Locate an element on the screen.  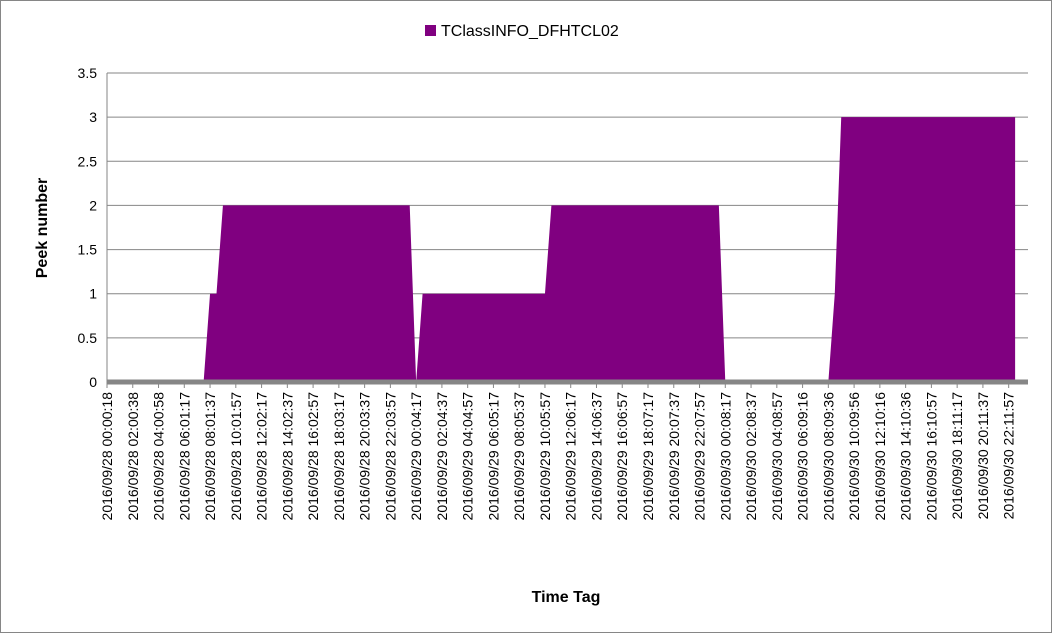
x-tick-label: 2016/09/29 04:04:57 is located at coordinates (468, 456).